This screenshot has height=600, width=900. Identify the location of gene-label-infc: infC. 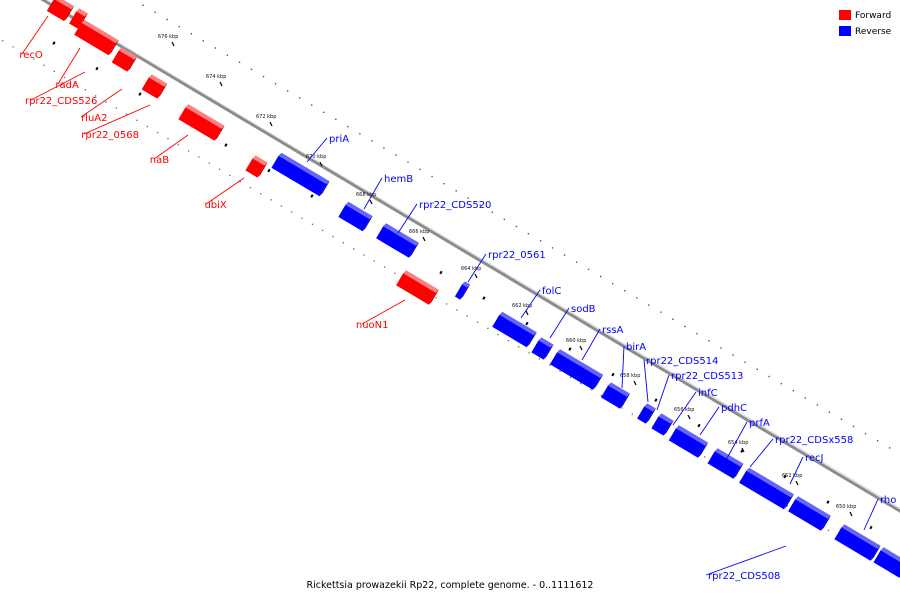
(708, 393).